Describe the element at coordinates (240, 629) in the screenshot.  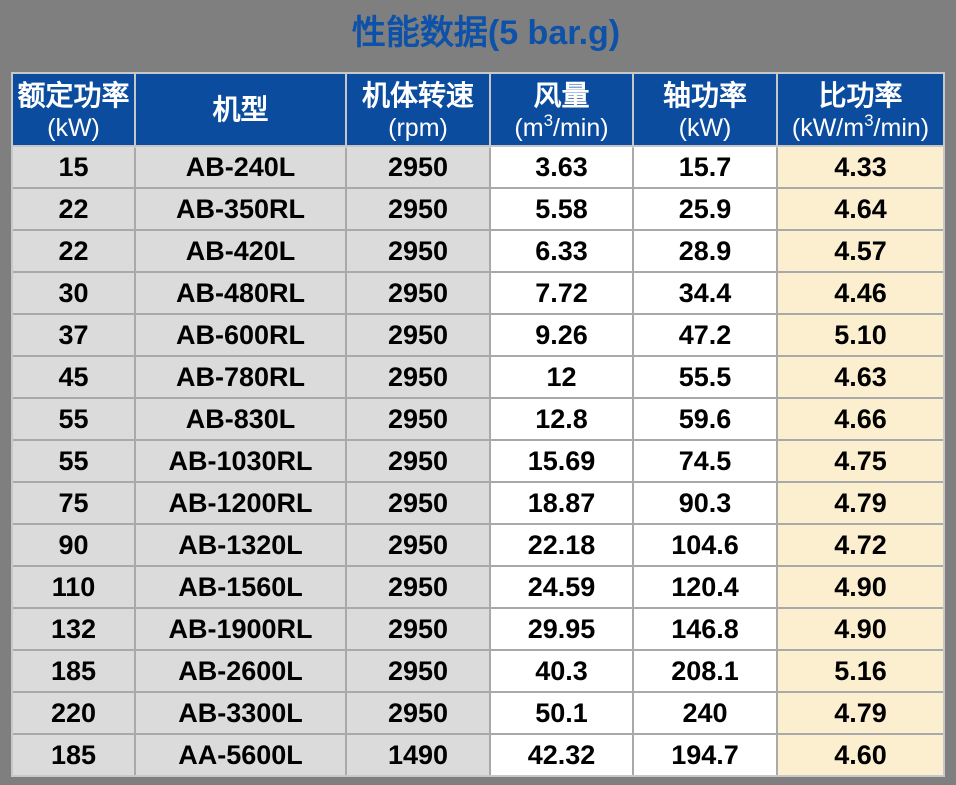
I see `cell-model: AB-1900RL` at that location.